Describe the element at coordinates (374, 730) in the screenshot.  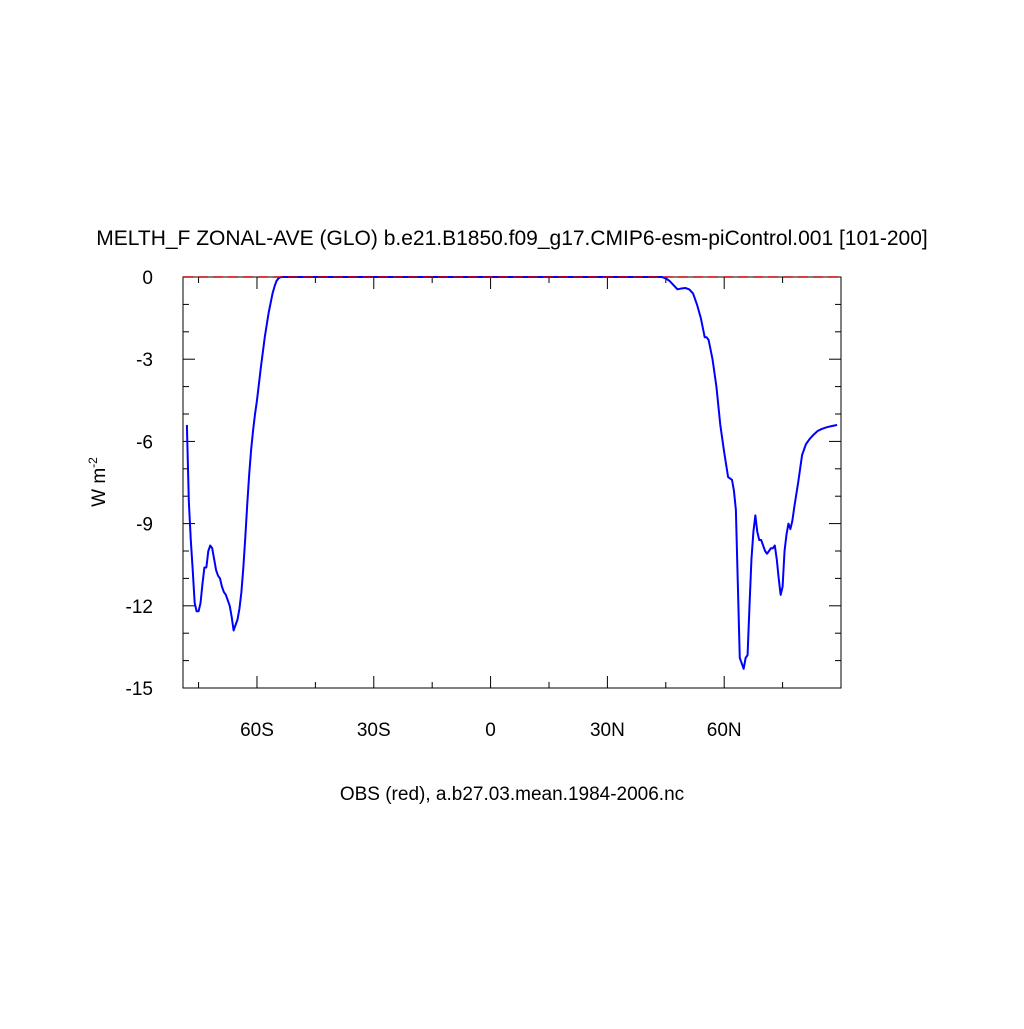
I see `x-tick-label: 30S` at that location.